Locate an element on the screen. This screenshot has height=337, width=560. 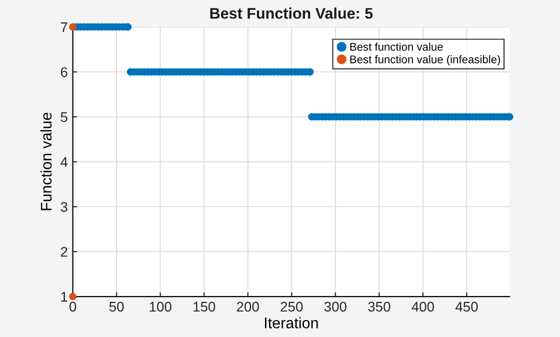
x-tick-label: 50 is located at coordinates (116, 307).